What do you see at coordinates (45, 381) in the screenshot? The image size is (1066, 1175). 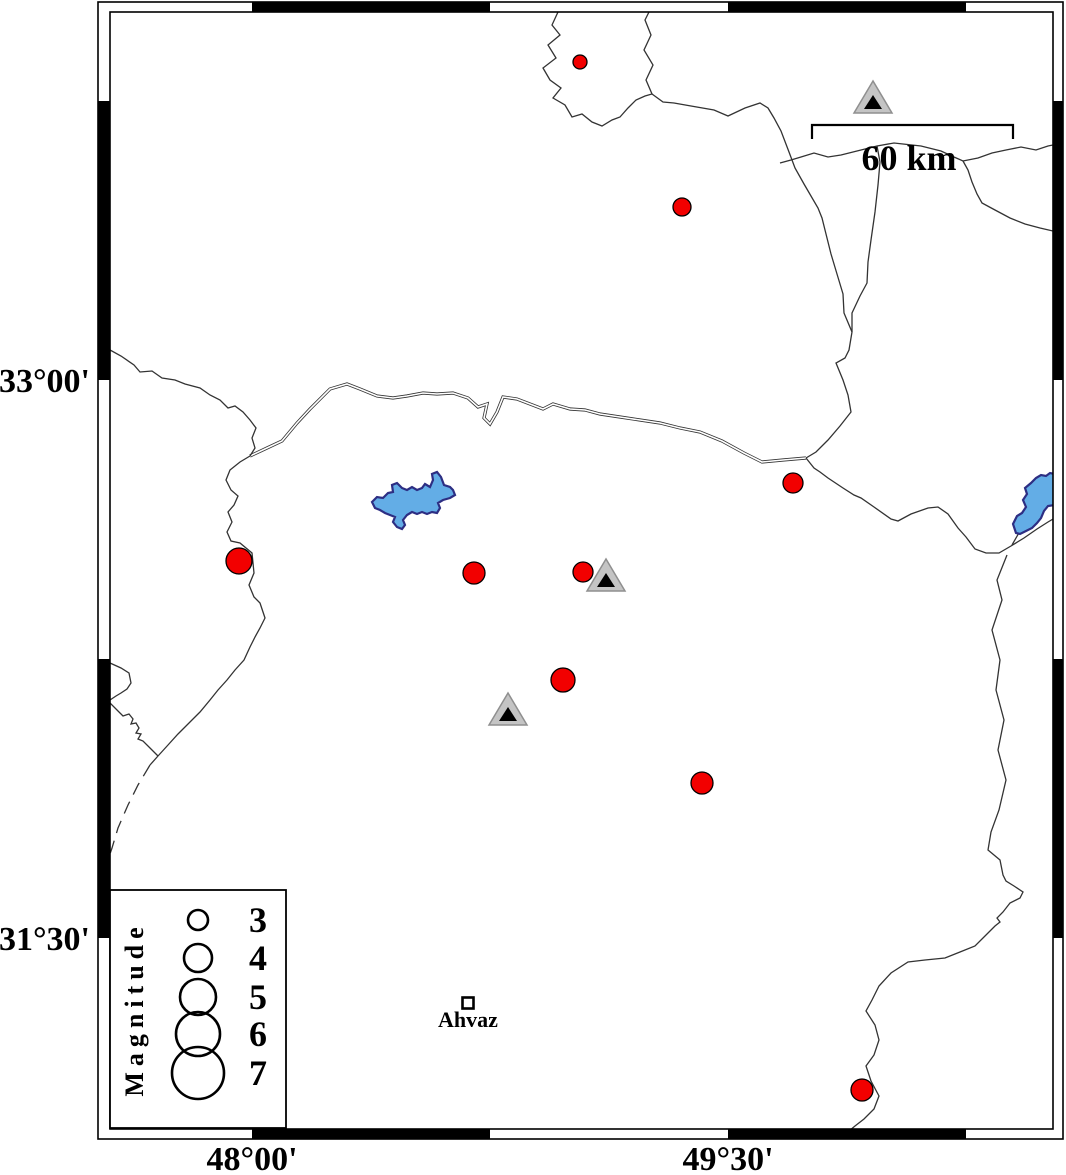 I see `latitude-label: 33°00'` at bounding box center [45, 381].